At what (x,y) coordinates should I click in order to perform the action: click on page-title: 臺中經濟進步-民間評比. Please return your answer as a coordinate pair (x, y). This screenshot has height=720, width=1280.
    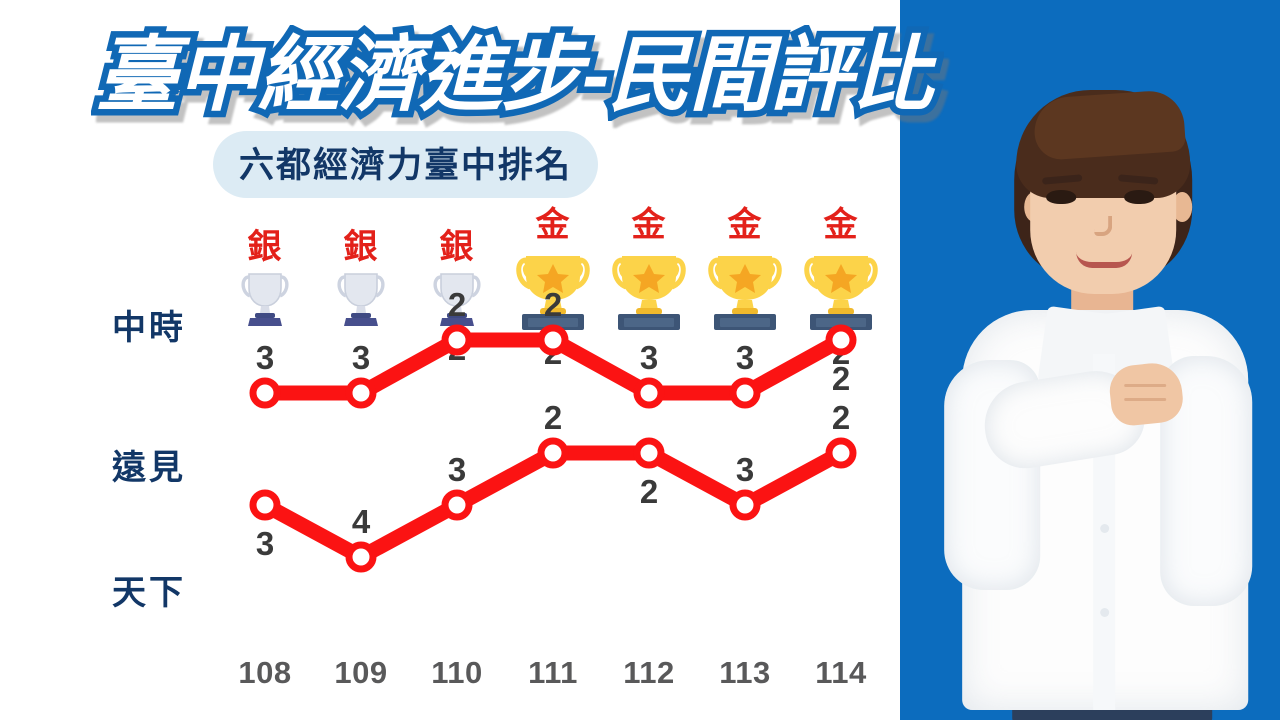
    Looking at the image, I should click on (514, 76).